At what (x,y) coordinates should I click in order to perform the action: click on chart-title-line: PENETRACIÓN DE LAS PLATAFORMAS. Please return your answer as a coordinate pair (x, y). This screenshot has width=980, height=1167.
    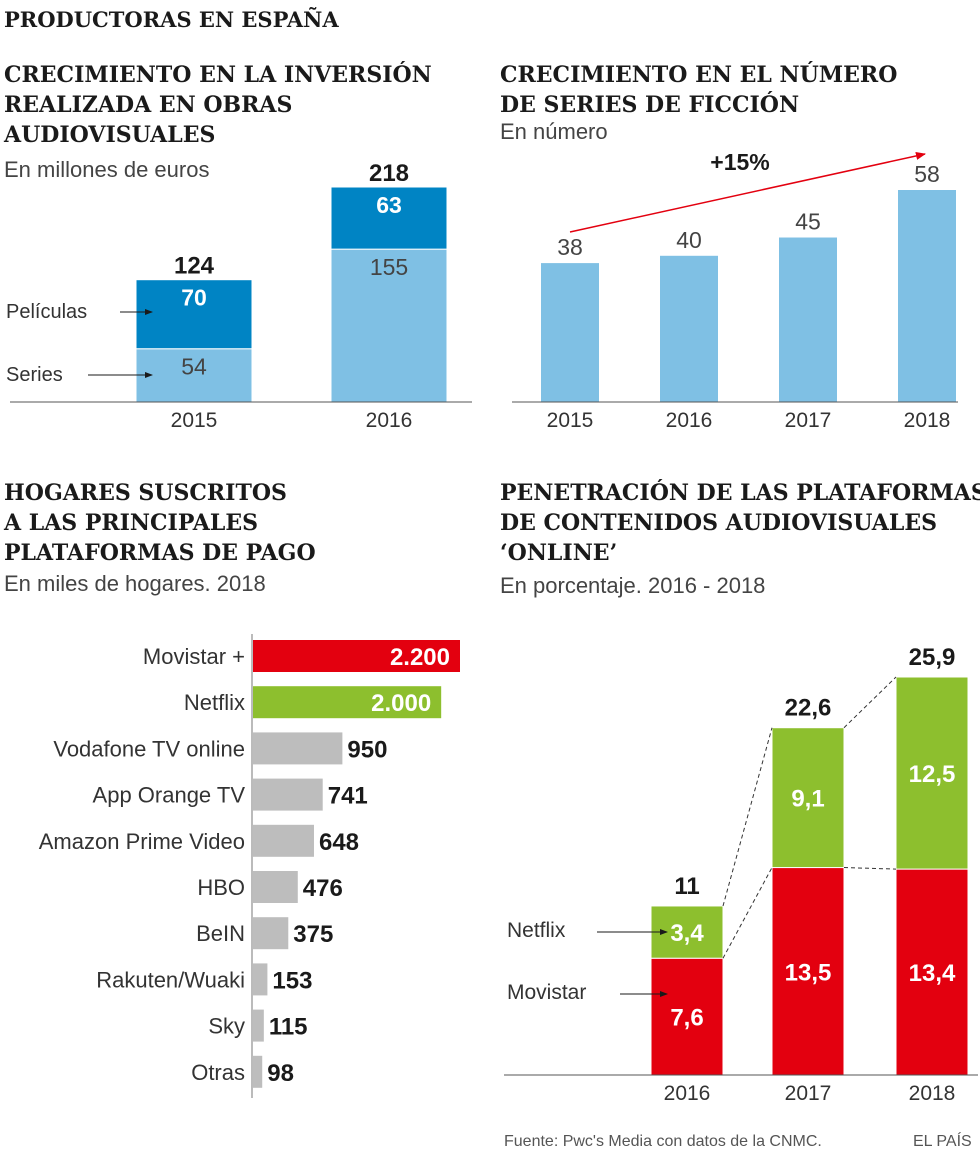
    Looking at the image, I should click on (740, 492).